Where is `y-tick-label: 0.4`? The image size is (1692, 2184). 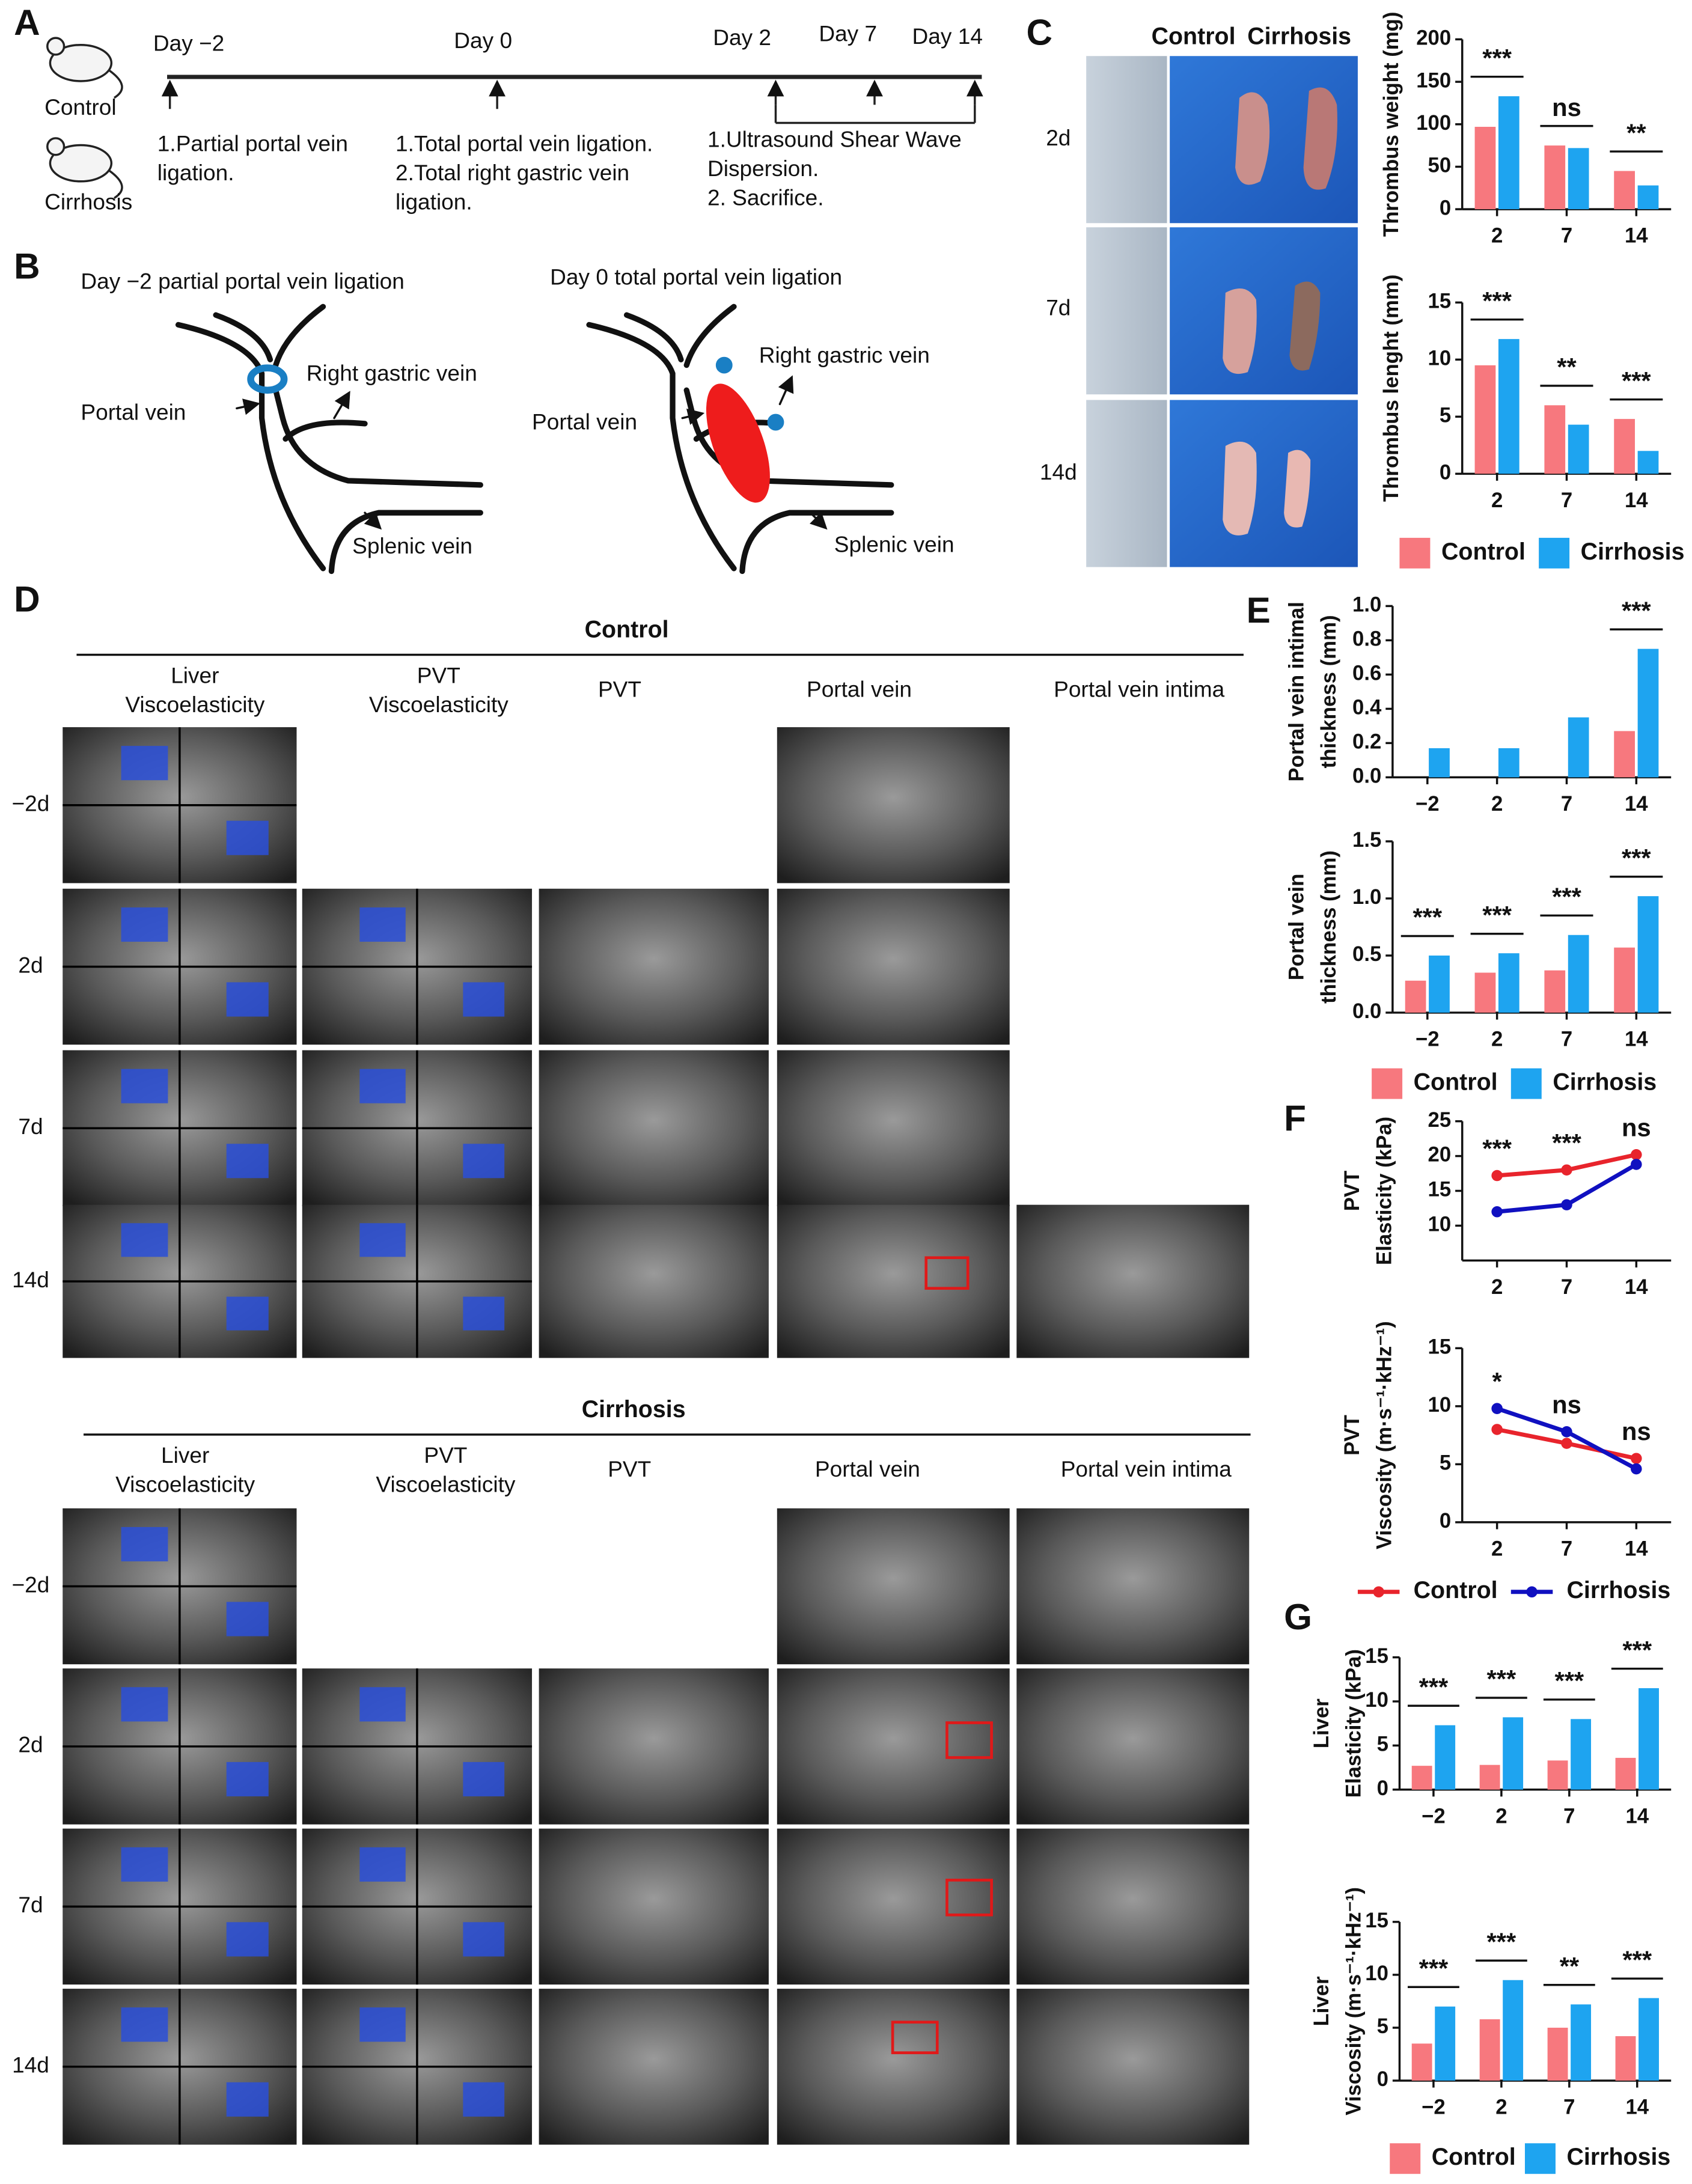
y-tick-label: 0.4 is located at coordinates (1367, 708).